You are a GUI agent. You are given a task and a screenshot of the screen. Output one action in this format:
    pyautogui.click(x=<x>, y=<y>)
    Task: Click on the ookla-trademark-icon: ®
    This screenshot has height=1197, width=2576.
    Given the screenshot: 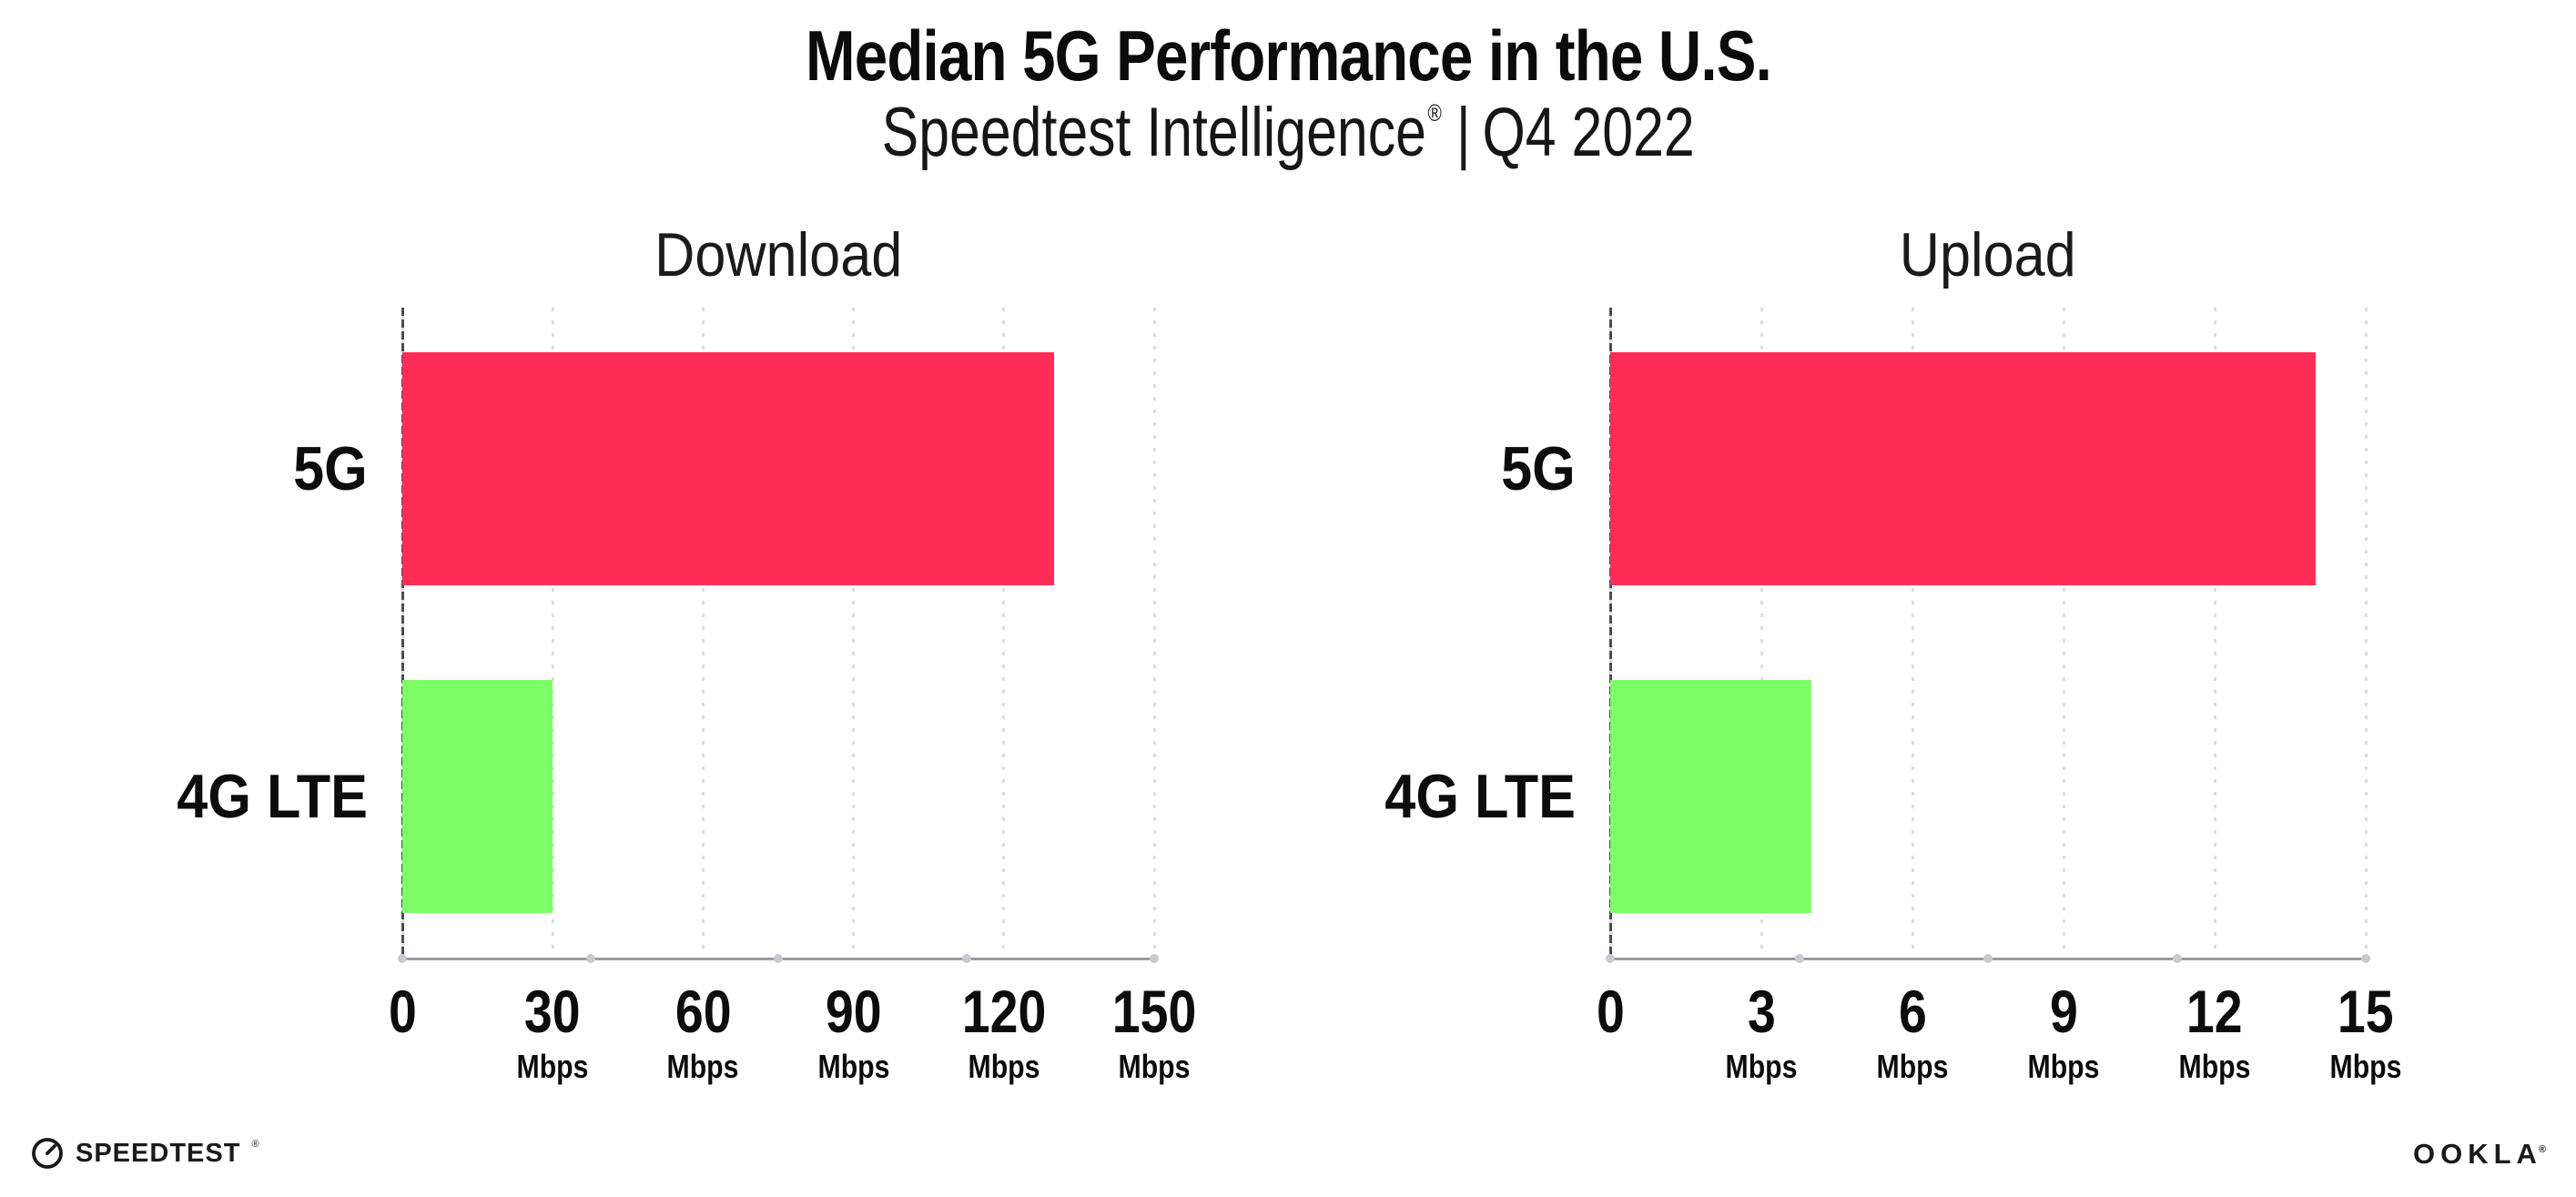 What is the action you would take?
    pyautogui.click(x=2542, y=1150)
    